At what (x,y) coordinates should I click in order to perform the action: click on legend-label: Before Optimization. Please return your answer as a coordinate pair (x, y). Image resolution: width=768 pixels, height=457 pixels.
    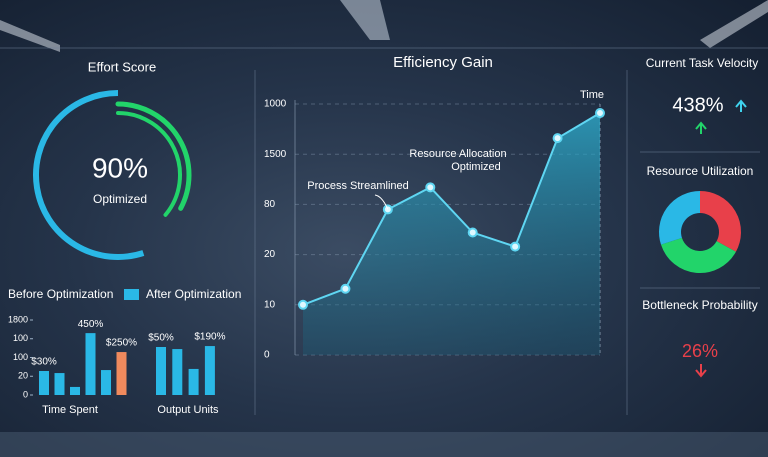
    Looking at the image, I should click on (60, 294).